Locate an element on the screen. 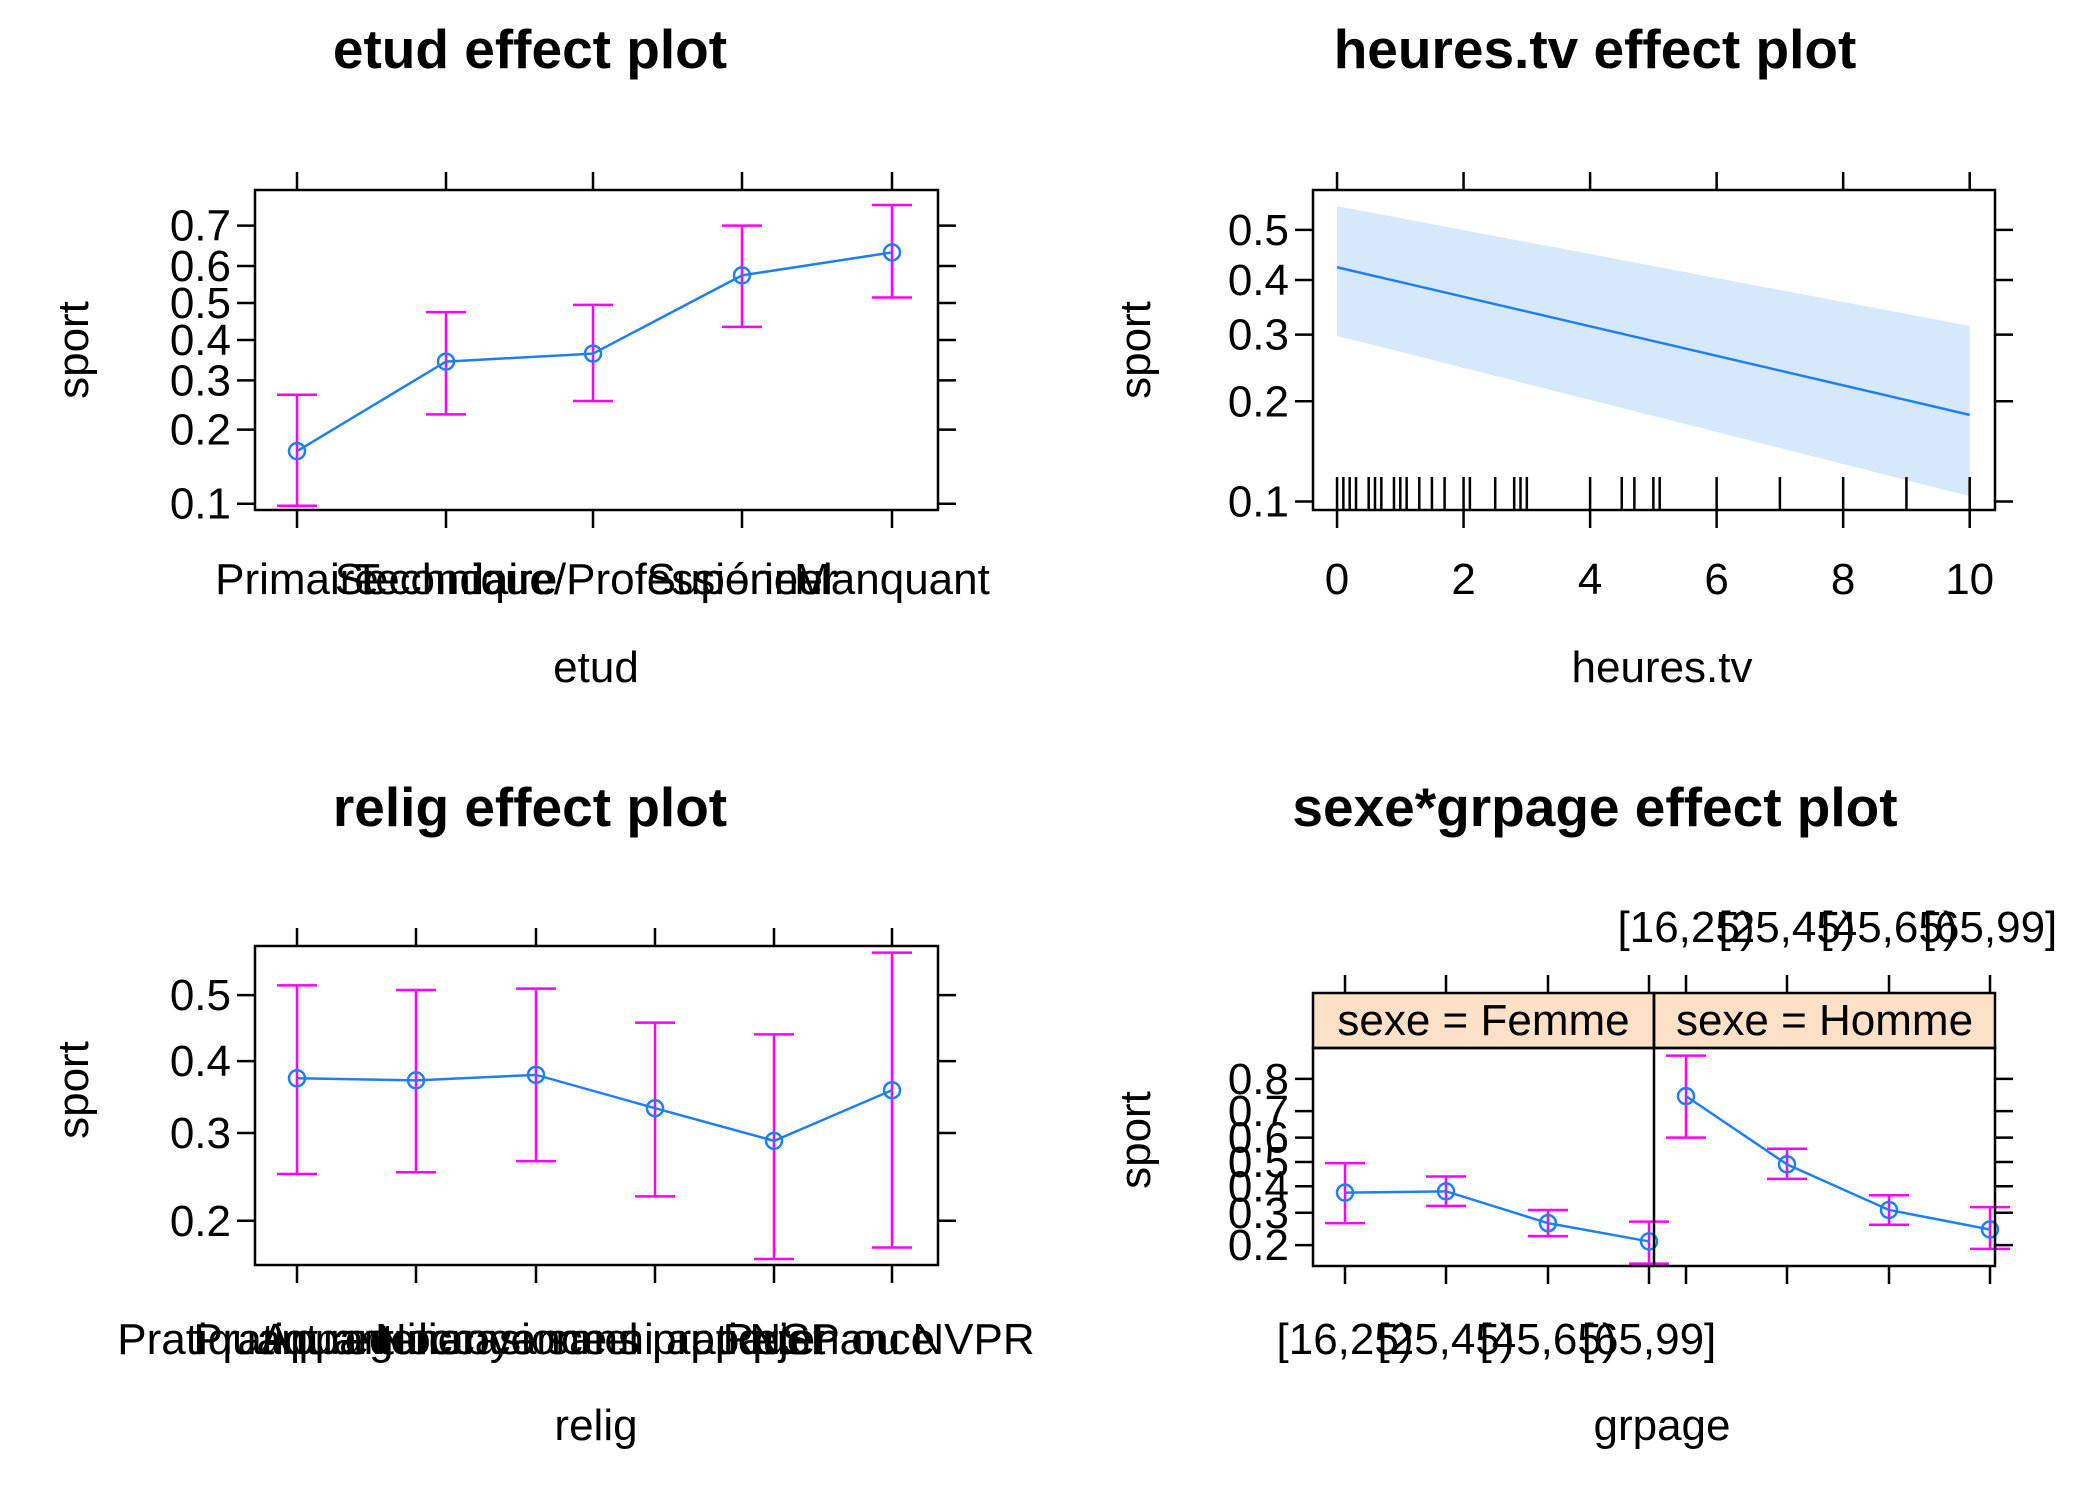  relig-x-tick-label: Pratiquant occasionnel is located at coordinates (415, 1339).